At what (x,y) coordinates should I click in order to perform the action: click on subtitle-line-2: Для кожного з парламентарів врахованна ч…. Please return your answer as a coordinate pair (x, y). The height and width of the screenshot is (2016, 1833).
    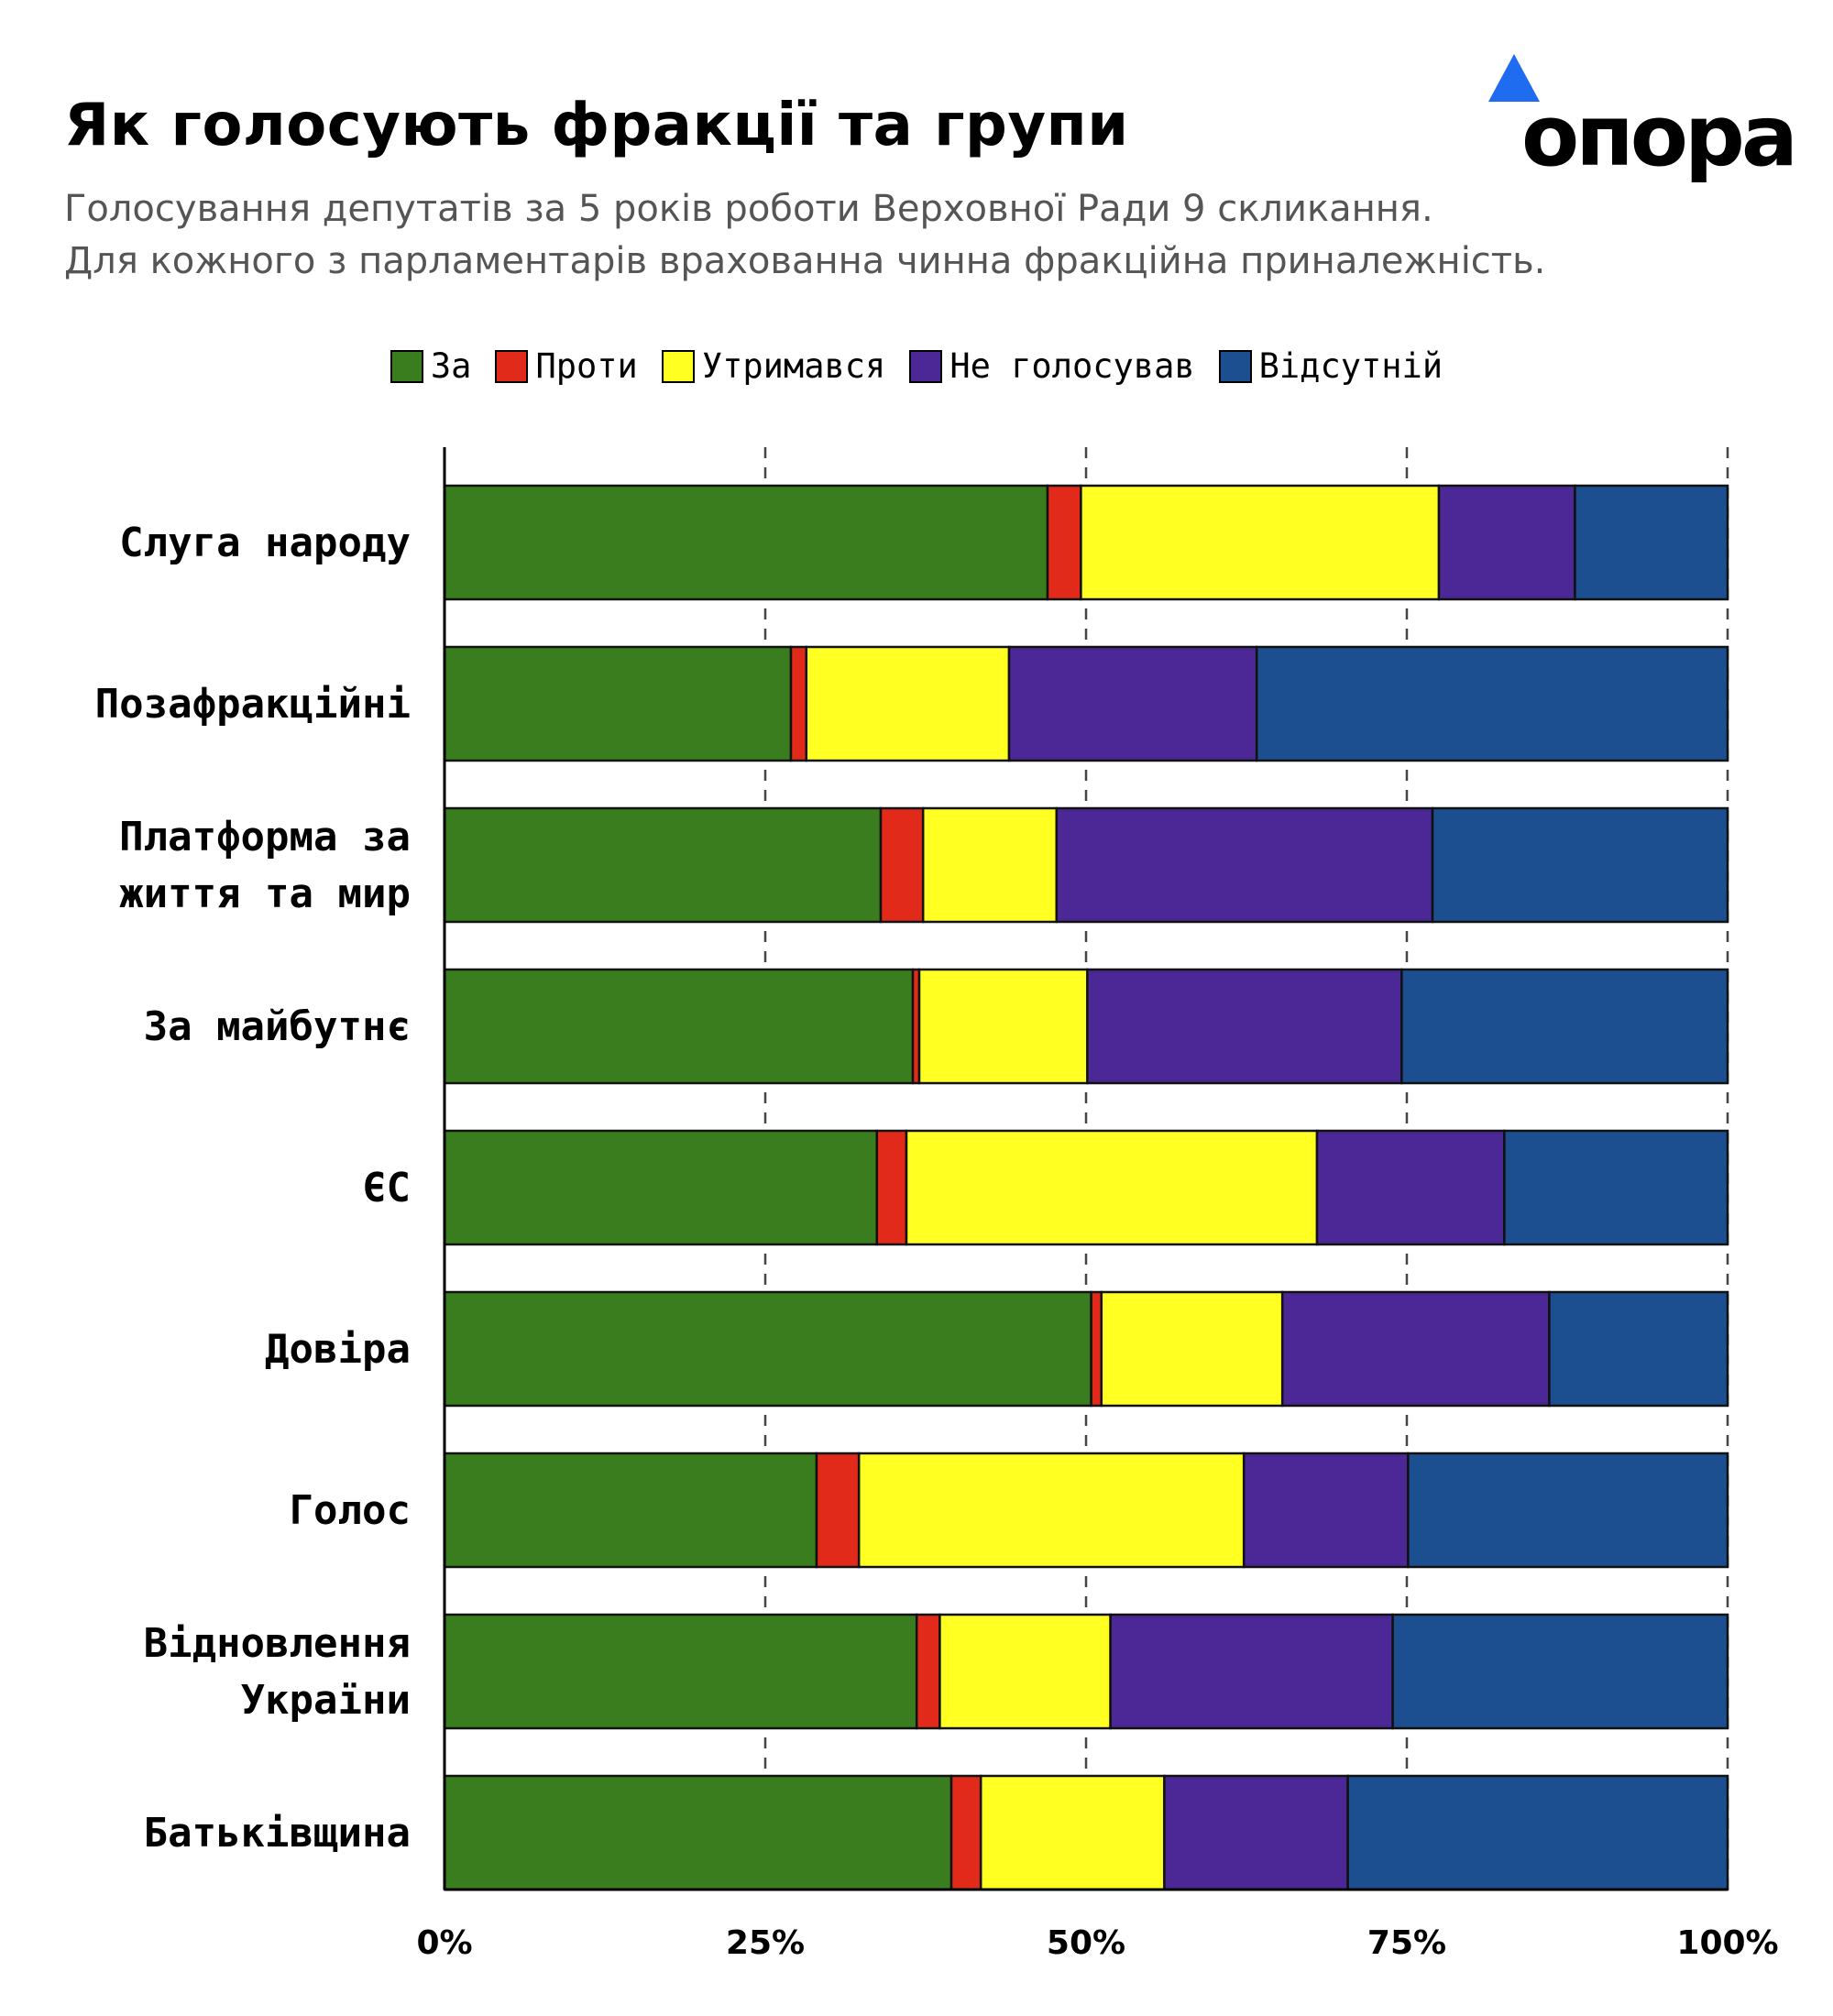
    Looking at the image, I should click on (805, 261).